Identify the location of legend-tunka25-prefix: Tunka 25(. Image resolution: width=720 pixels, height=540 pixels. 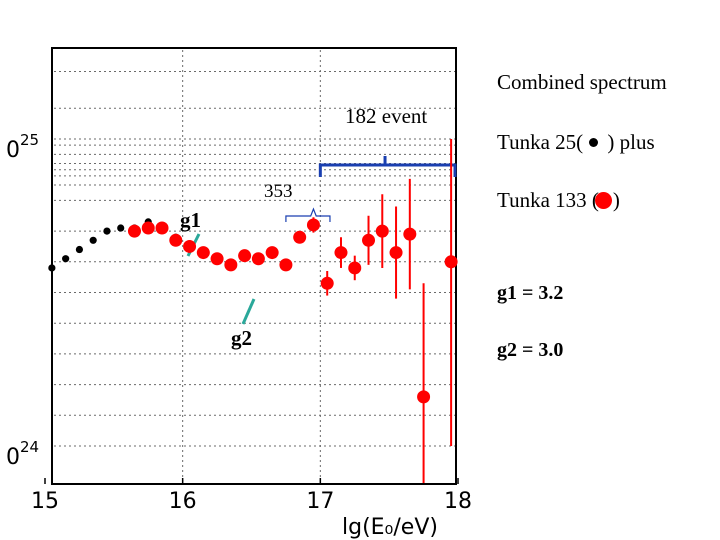
(540, 142).